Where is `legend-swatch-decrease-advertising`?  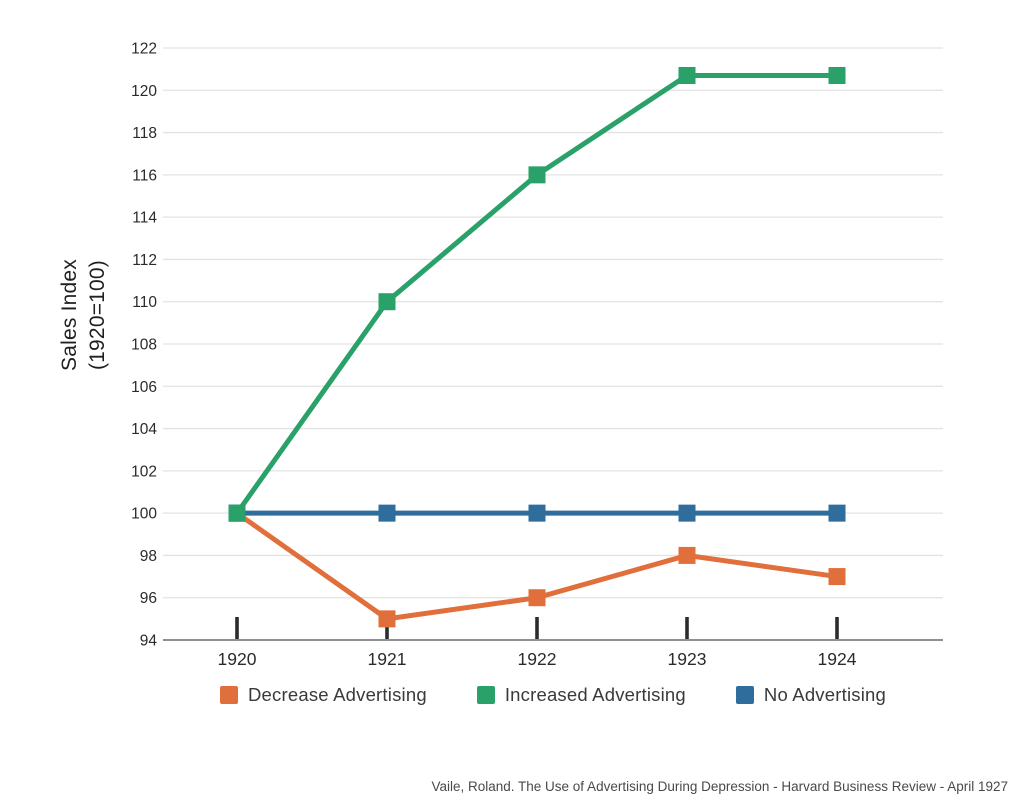 legend-swatch-decrease-advertising is located at coordinates (229, 695).